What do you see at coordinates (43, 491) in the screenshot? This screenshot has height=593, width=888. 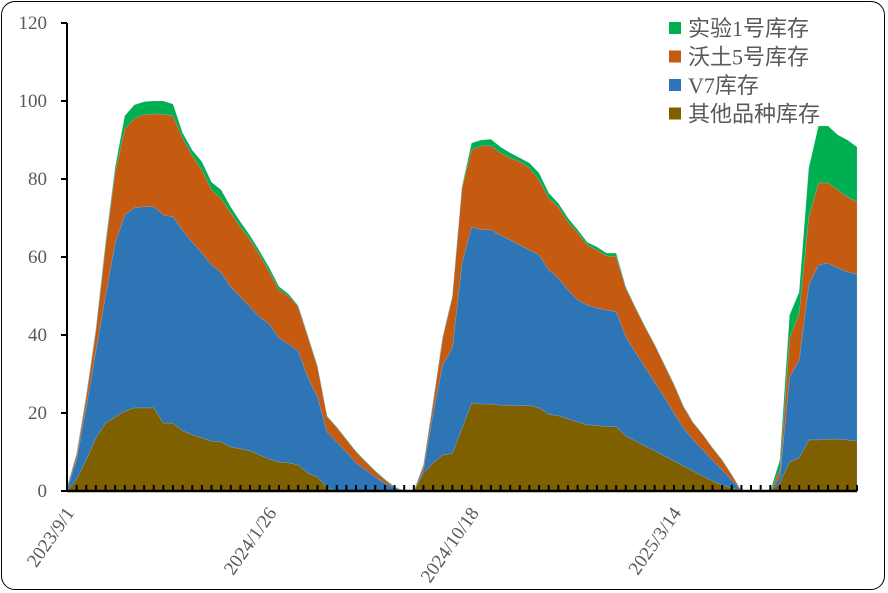 I see `y-tick-label: 0` at bounding box center [43, 491].